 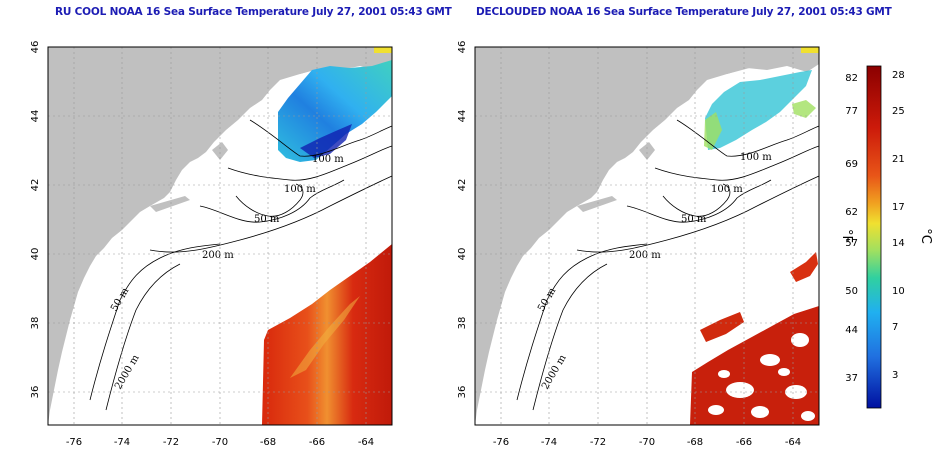 I want to click on right-lon-tick-70: -70, so click(x=647, y=442).